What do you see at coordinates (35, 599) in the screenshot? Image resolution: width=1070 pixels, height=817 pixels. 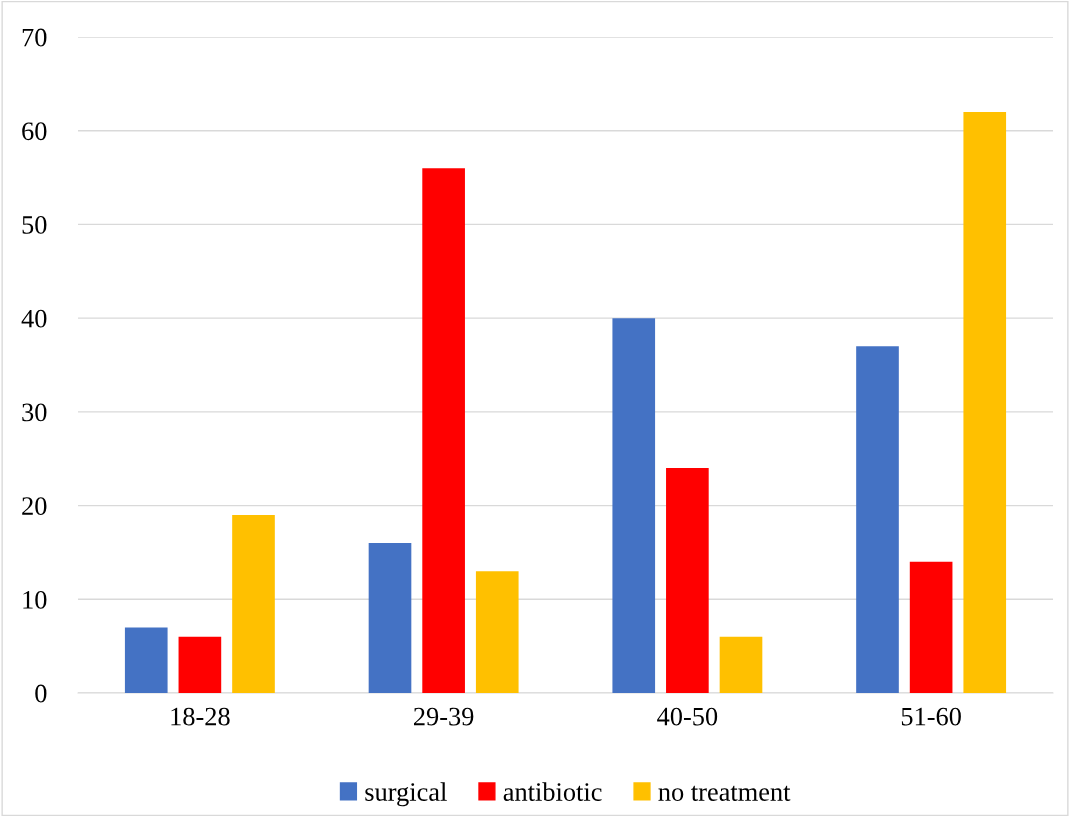 I see `y-tick-label: 10` at bounding box center [35, 599].